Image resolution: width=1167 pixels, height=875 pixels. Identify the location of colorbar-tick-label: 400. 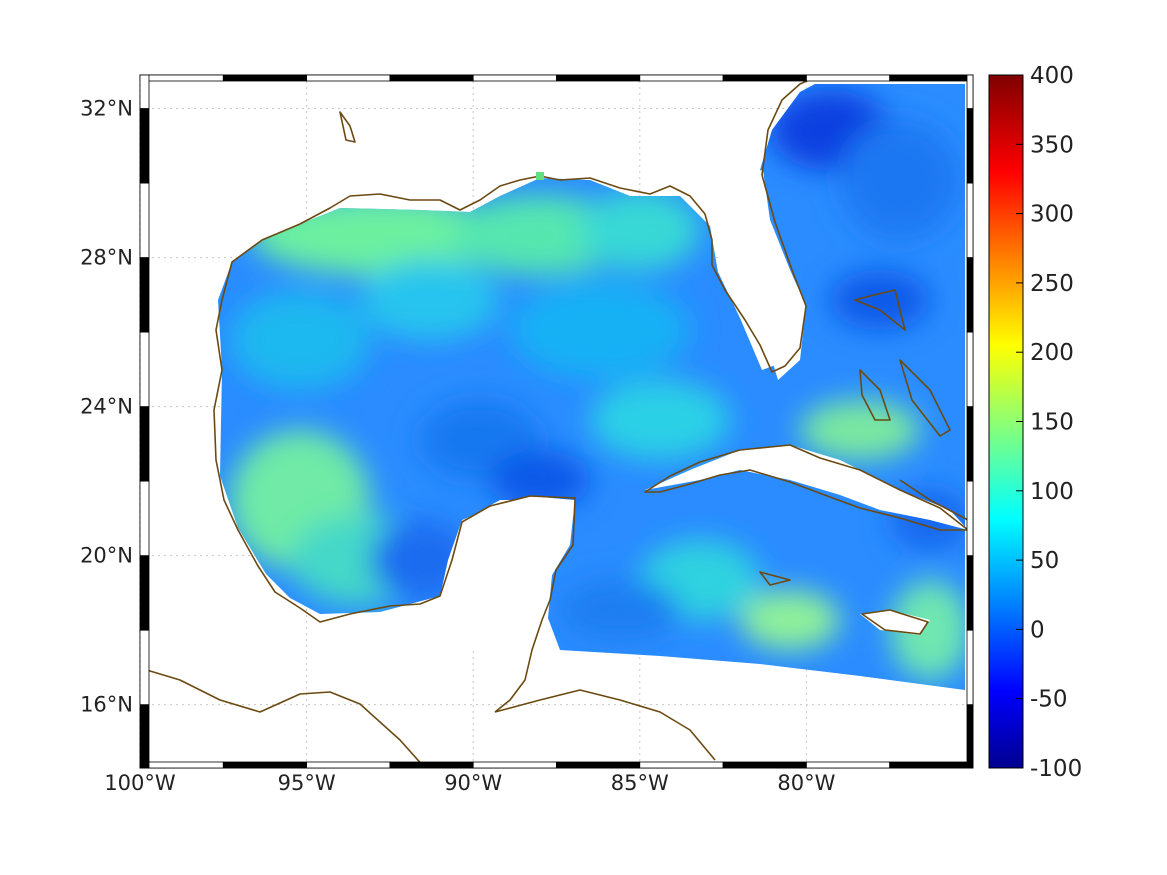
(1052, 76).